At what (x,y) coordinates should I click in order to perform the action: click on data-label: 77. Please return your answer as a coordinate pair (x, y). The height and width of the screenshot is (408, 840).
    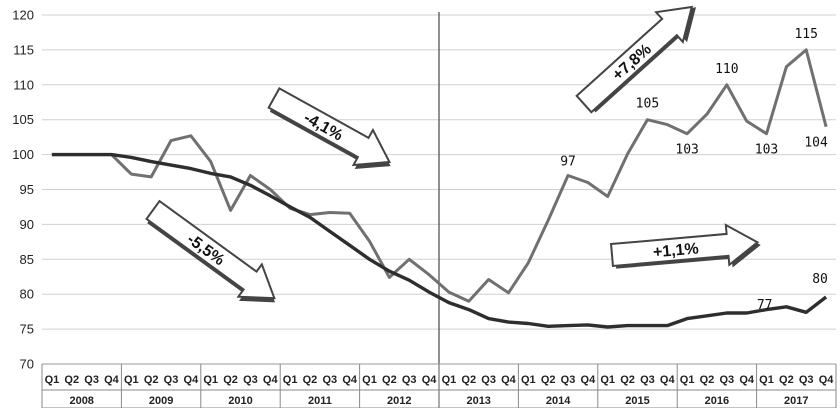
    Looking at the image, I should click on (765, 305).